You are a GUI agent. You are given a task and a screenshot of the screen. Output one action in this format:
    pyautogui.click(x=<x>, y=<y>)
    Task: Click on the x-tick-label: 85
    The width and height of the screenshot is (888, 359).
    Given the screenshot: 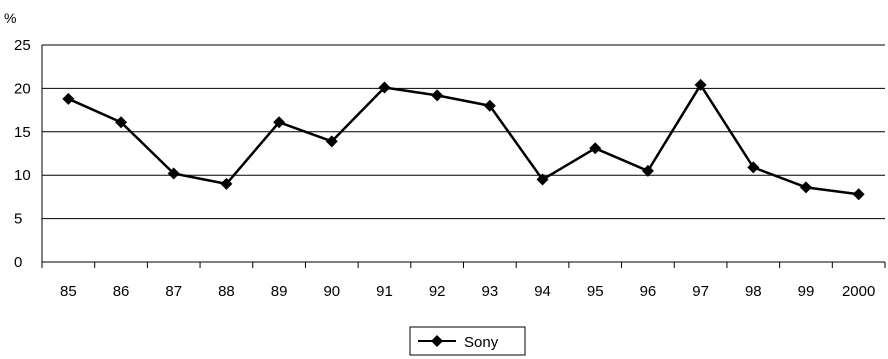 What is the action you would take?
    pyautogui.click(x=68, y=291)
    